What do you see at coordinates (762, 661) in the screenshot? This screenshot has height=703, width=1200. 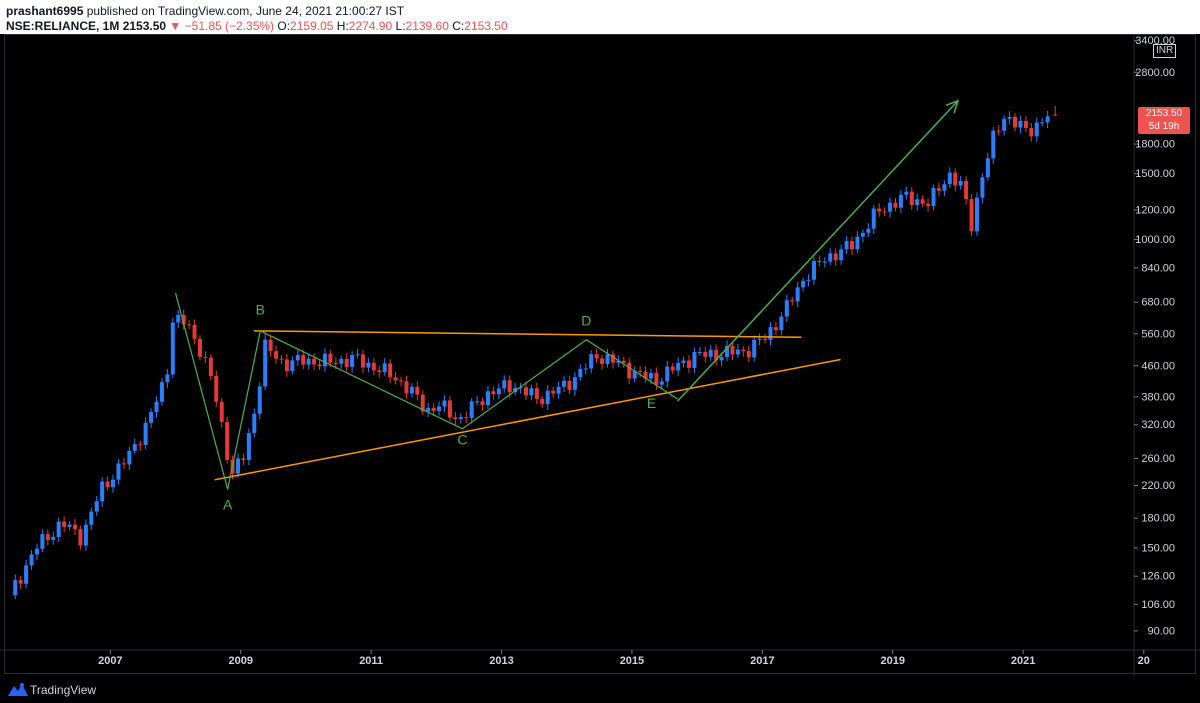 I see `time-tick-label: 2017` at bounding box center [762, 661].